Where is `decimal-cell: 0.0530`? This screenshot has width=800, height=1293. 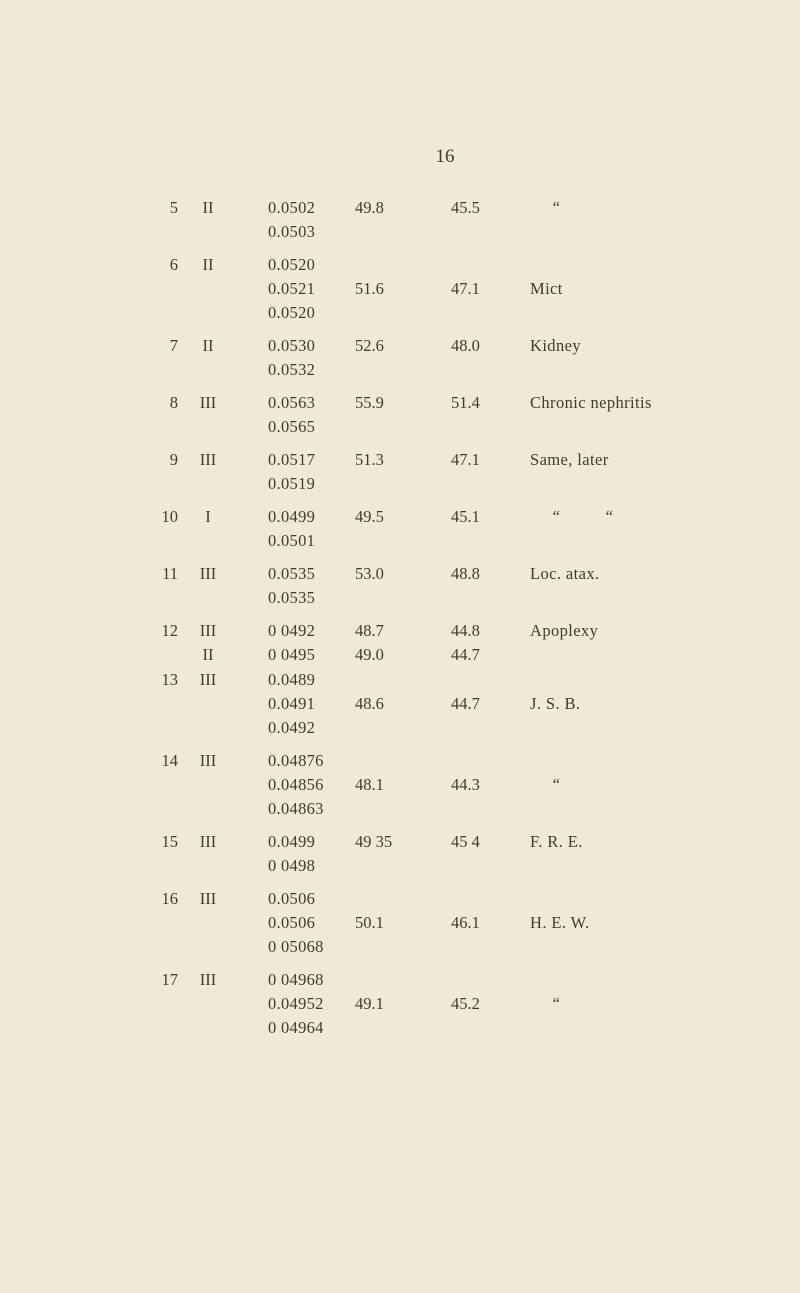 decimal-cell: 0.0530 is located at coordinates (292, 345).